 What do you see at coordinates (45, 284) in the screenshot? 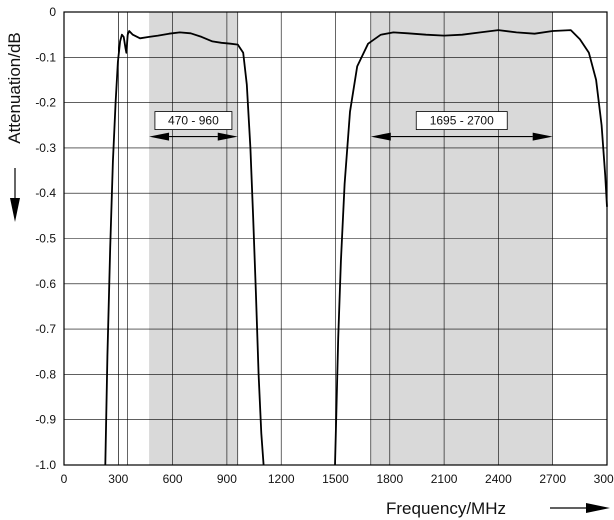
I see `y-tick-label: -0.6` at bounding box center [45, 284].